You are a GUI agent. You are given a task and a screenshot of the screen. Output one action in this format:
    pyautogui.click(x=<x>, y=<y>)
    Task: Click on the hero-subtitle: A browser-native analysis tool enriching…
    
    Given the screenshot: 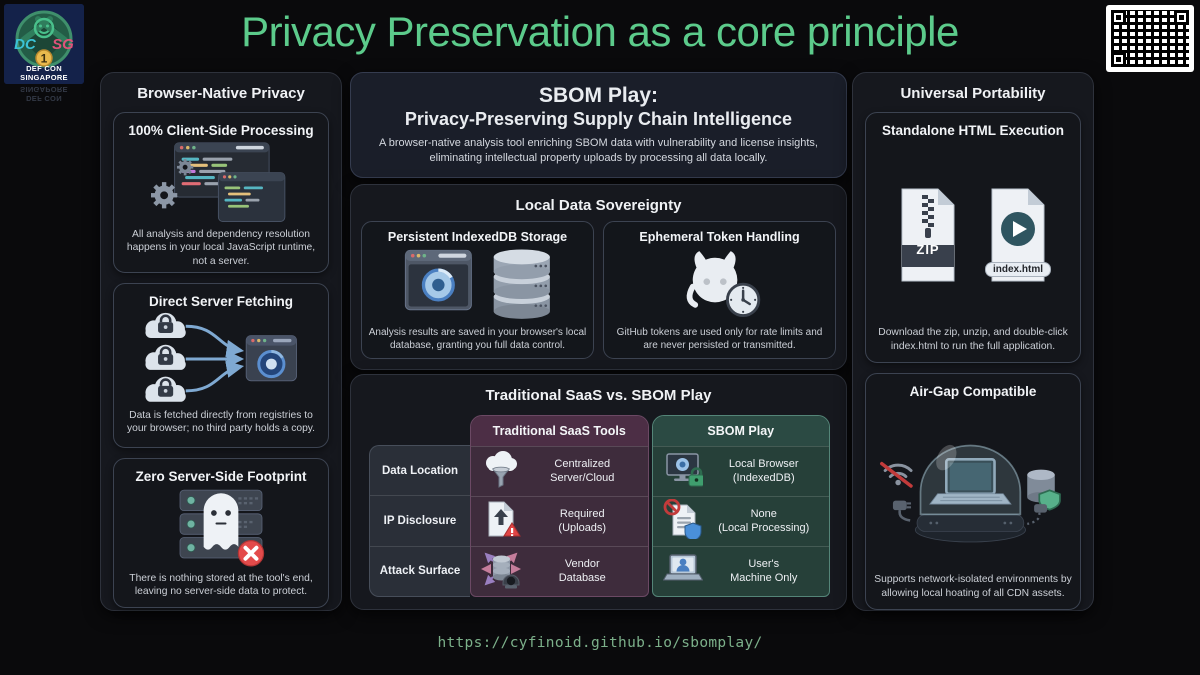 What is the action you would take?
    pyautogui.click(x=598, y=150)
    